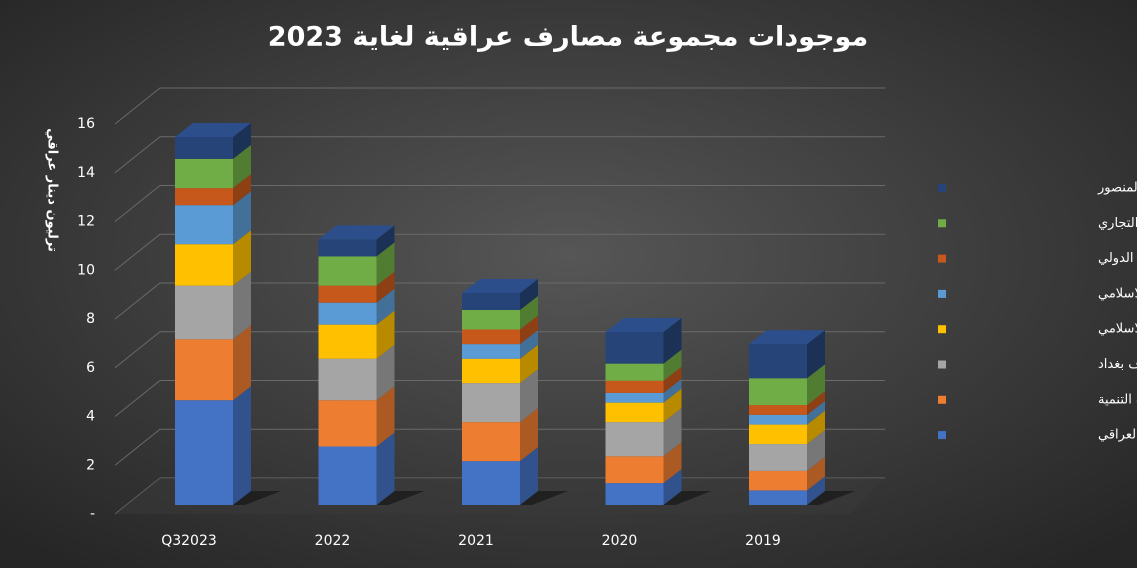 The height and width of the screenshot is (568, 1137). Describe the element at coordinates (1117, 329) in the screenshot. I see `legend-label: المصرف العراقي الاسلامي` at that location.